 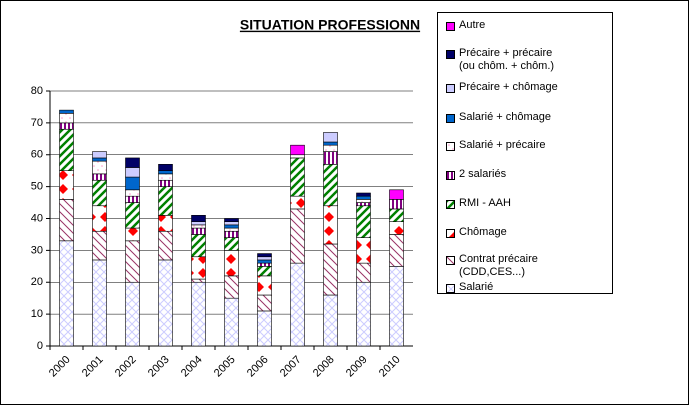 What do you see at coordinates (505, 117) in the screenshot?
I see `legend-label: Salarié + chômage` at bounding box center [505, 117].